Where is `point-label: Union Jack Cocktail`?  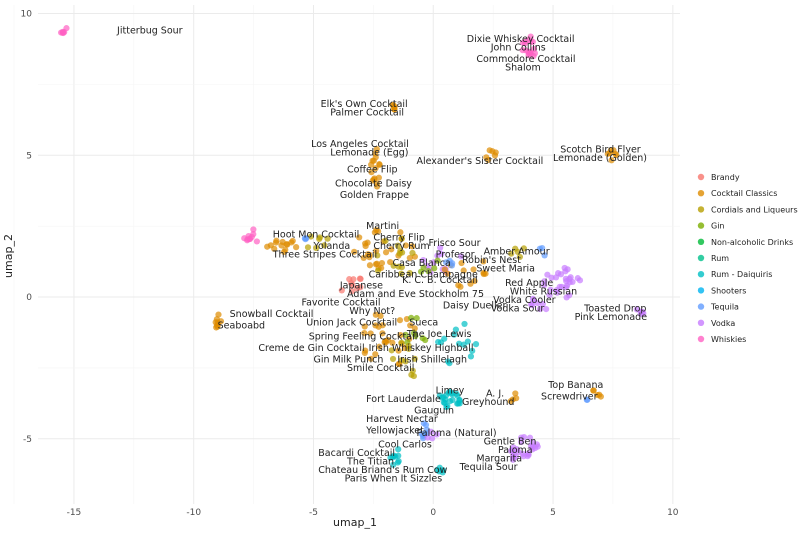
point-label: Union Jack Cocktail is located at coordinates (351, 323).